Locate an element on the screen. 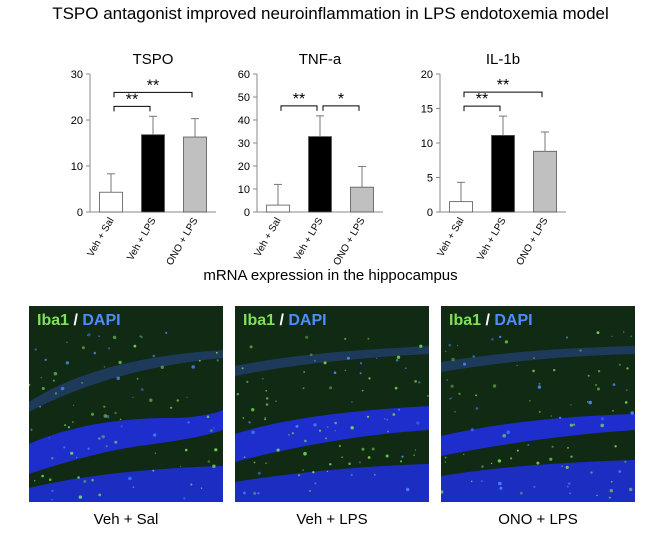  dapi-label: DAPI is located at coordinates (101, 320).